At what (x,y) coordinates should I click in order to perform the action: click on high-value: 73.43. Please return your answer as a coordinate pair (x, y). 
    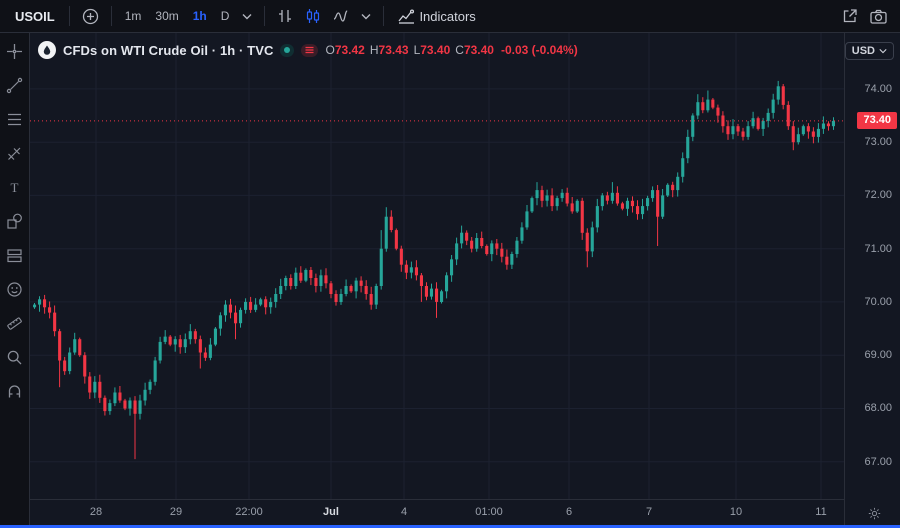
    Looking at the image, I should click on (393, 50).